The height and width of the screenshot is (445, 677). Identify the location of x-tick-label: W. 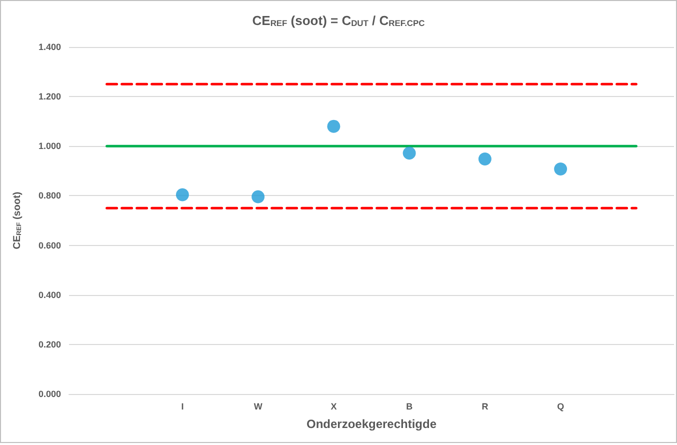
(258, 407).